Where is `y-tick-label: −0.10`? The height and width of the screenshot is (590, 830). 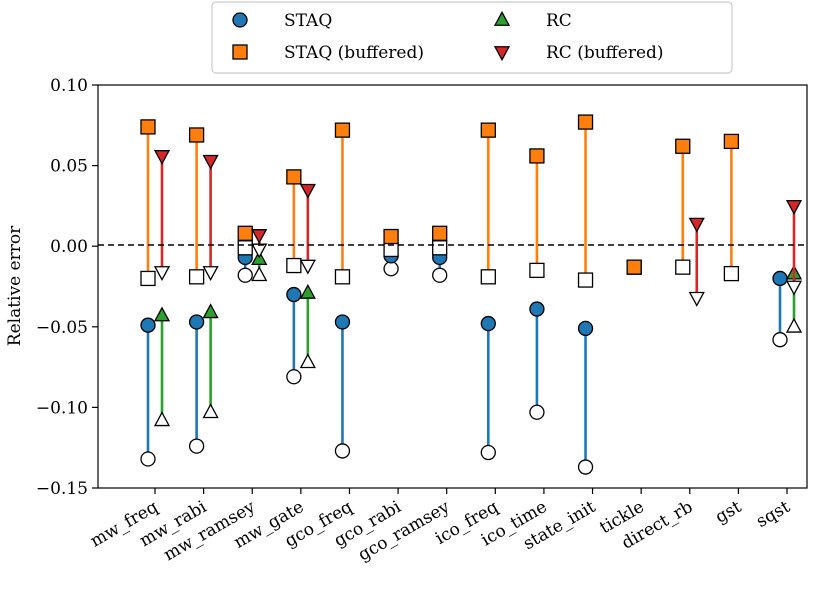
y-tick-label: −0.10 is located at coordinates (62, 408).